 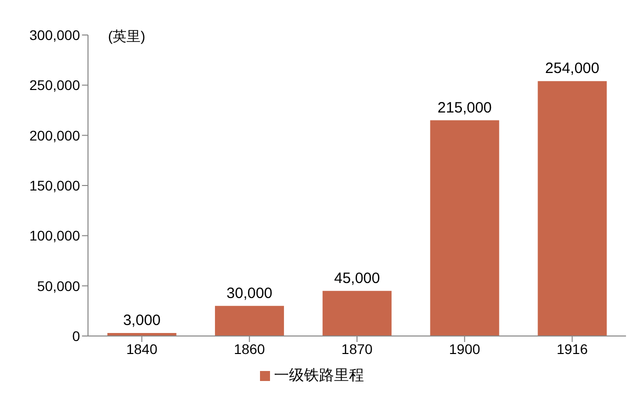 I want to click on y-tick-label: 150,000, so click(x=54, y=185).